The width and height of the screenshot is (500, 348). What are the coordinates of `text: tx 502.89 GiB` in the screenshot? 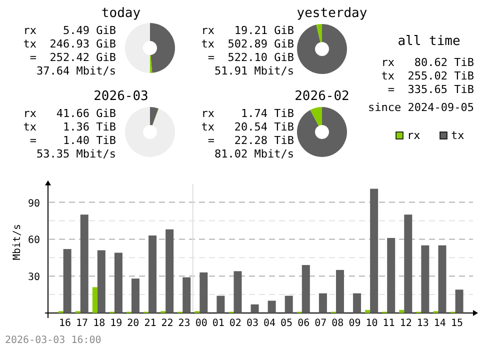 It's located at (247, 44).